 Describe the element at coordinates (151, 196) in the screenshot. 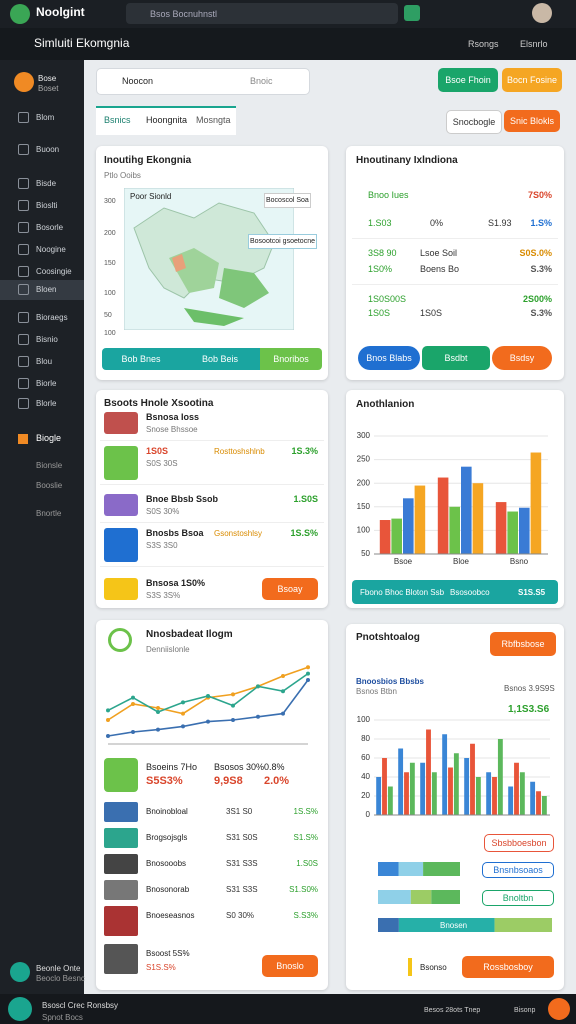

I see `map-legend: Poor Sionld` at that location.